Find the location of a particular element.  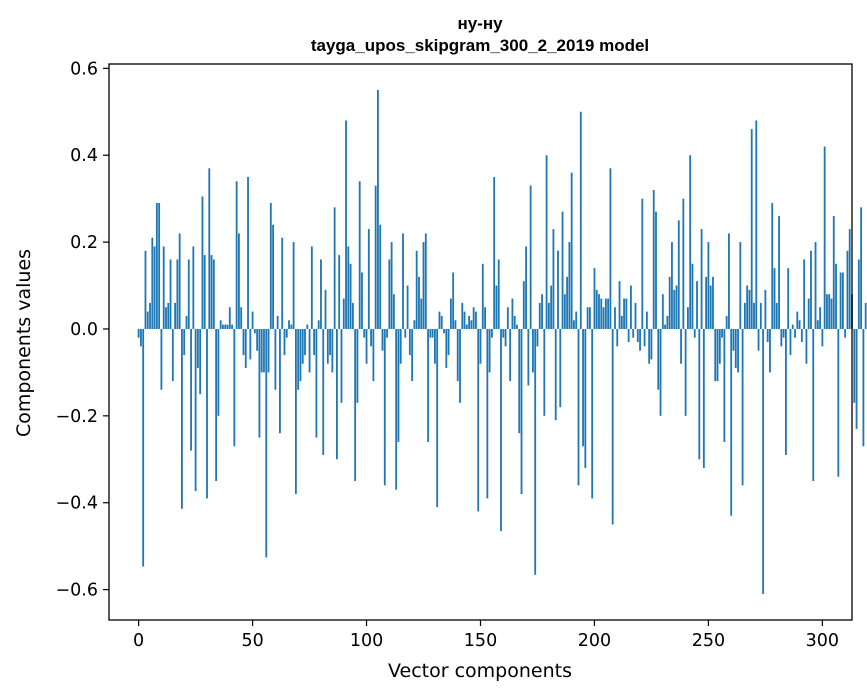

x-tick-label: 300 is located at coordinates (822, 641).